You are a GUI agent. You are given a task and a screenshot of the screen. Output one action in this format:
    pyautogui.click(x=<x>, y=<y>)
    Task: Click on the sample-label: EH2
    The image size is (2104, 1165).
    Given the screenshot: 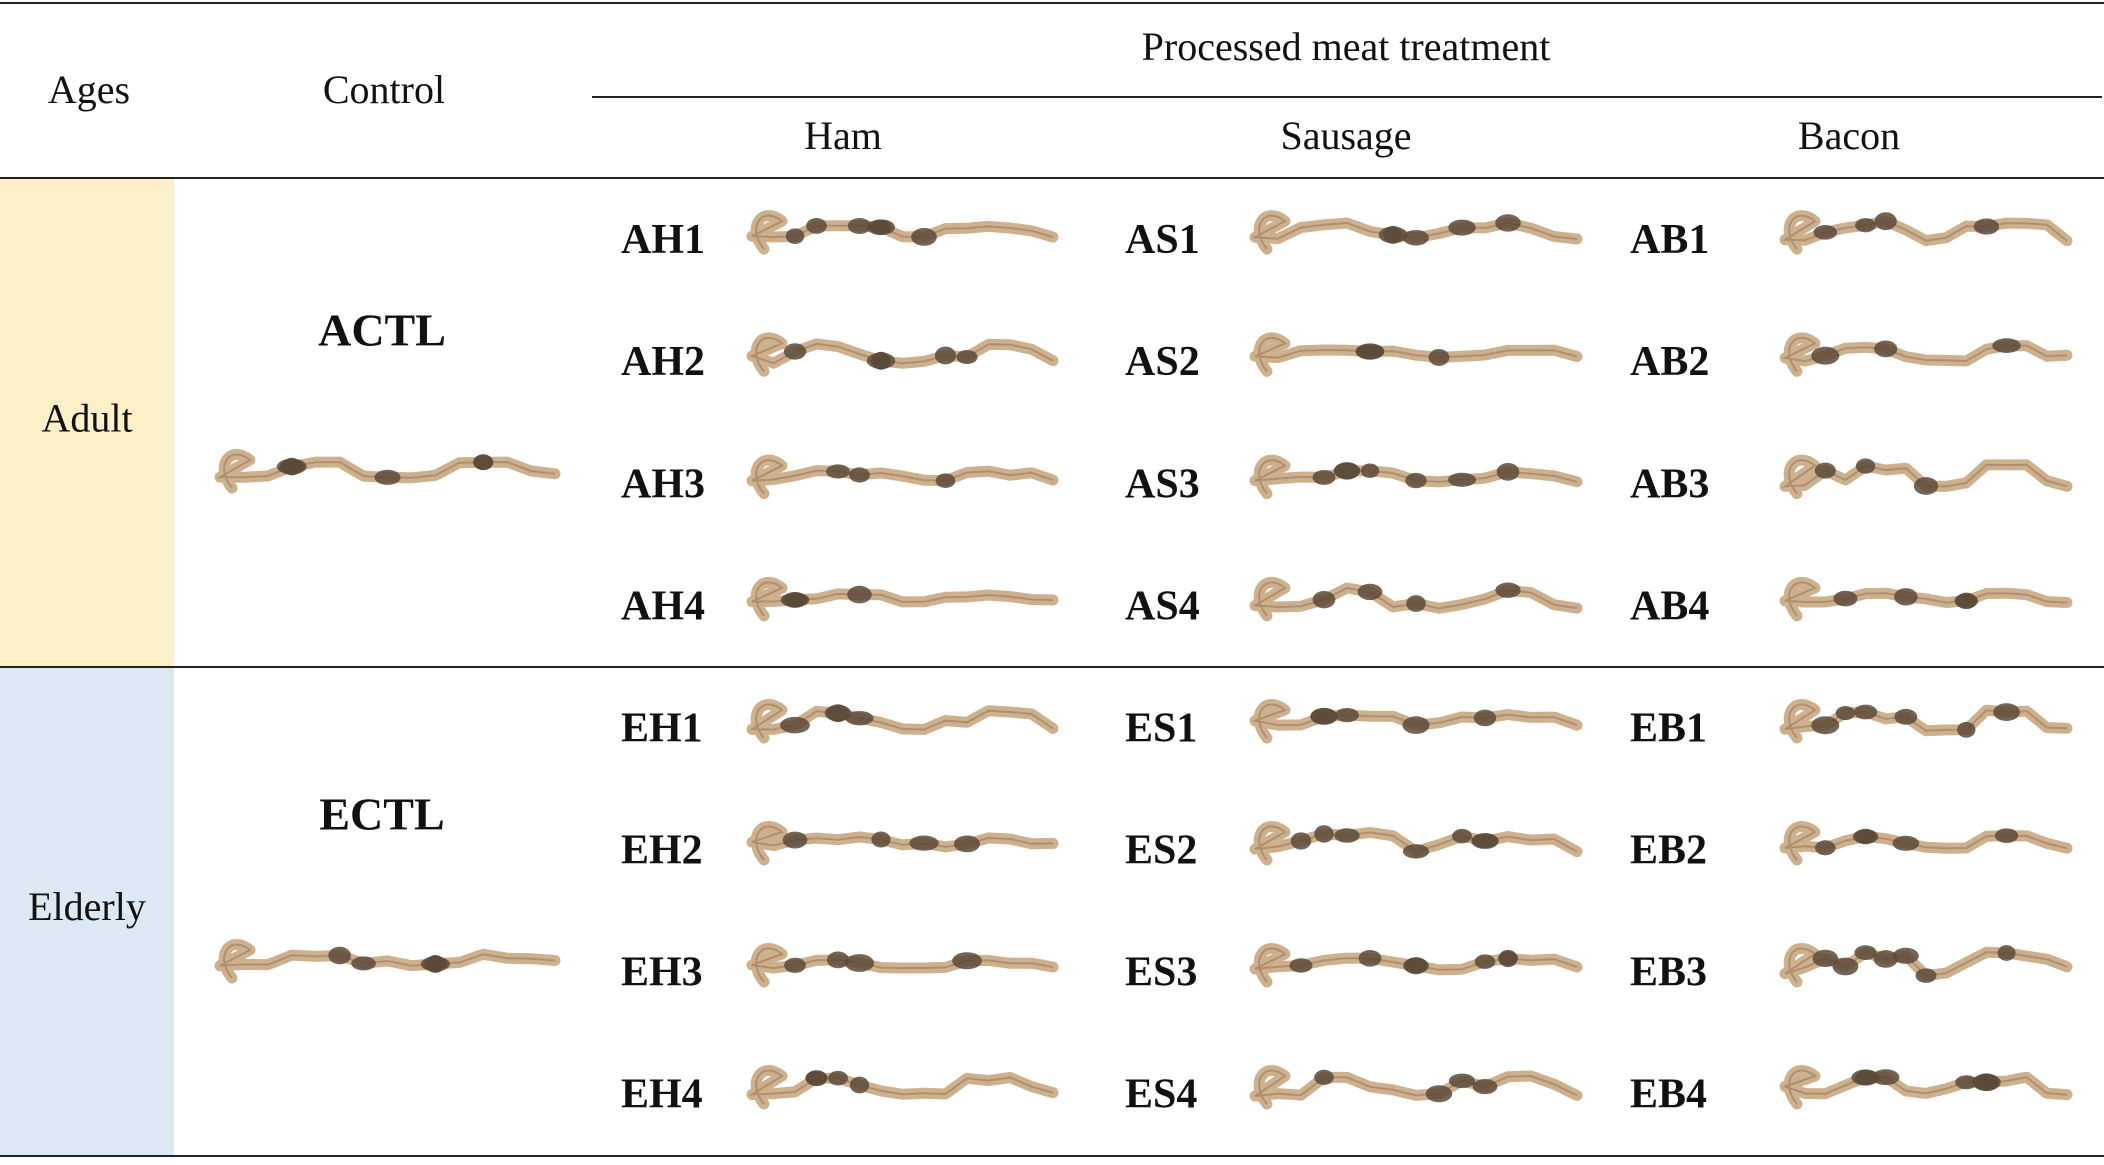 What is the action you would take?
    pyautogui.click(x=662, y=851)
    